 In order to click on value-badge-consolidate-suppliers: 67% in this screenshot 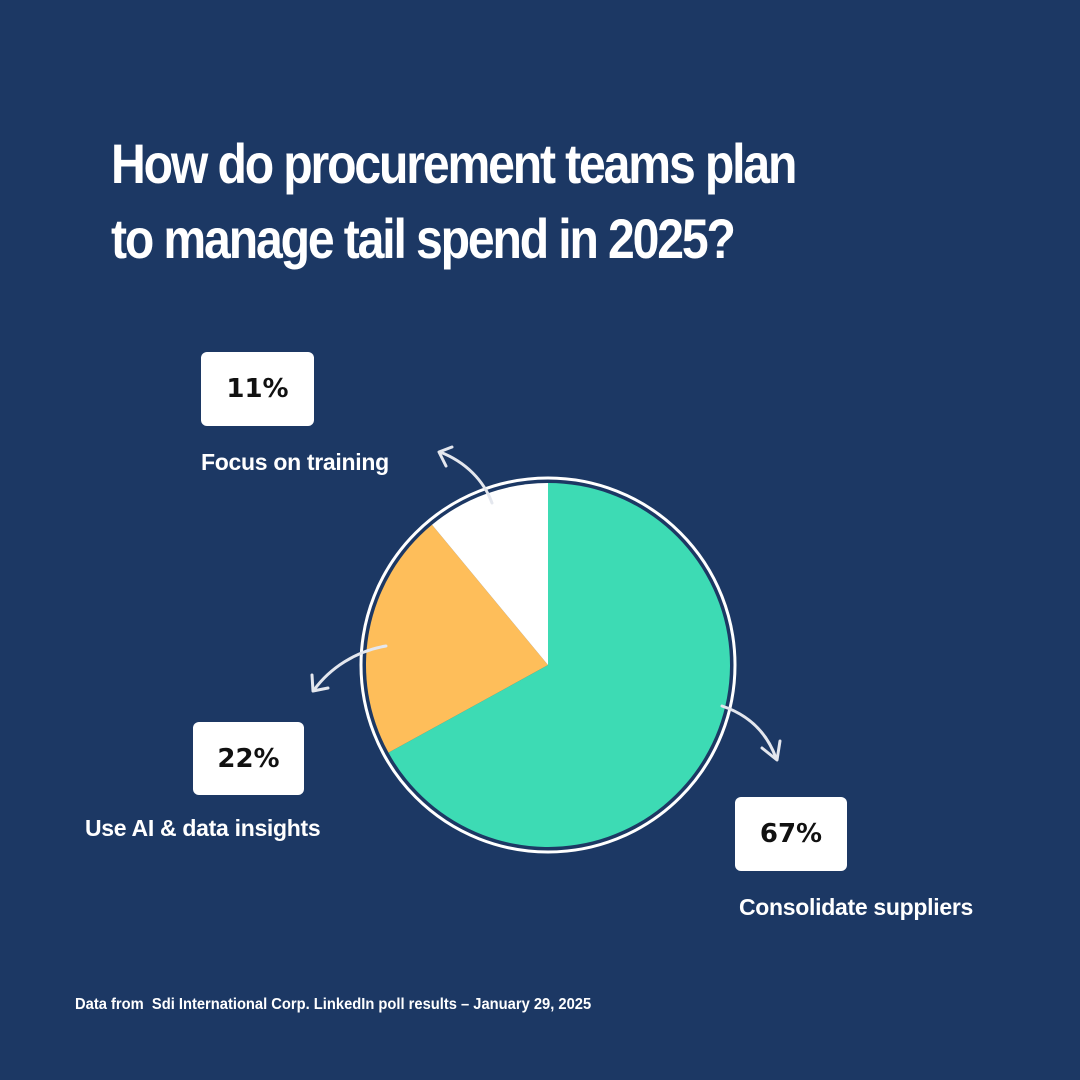, I will do `click(791, 834)`.